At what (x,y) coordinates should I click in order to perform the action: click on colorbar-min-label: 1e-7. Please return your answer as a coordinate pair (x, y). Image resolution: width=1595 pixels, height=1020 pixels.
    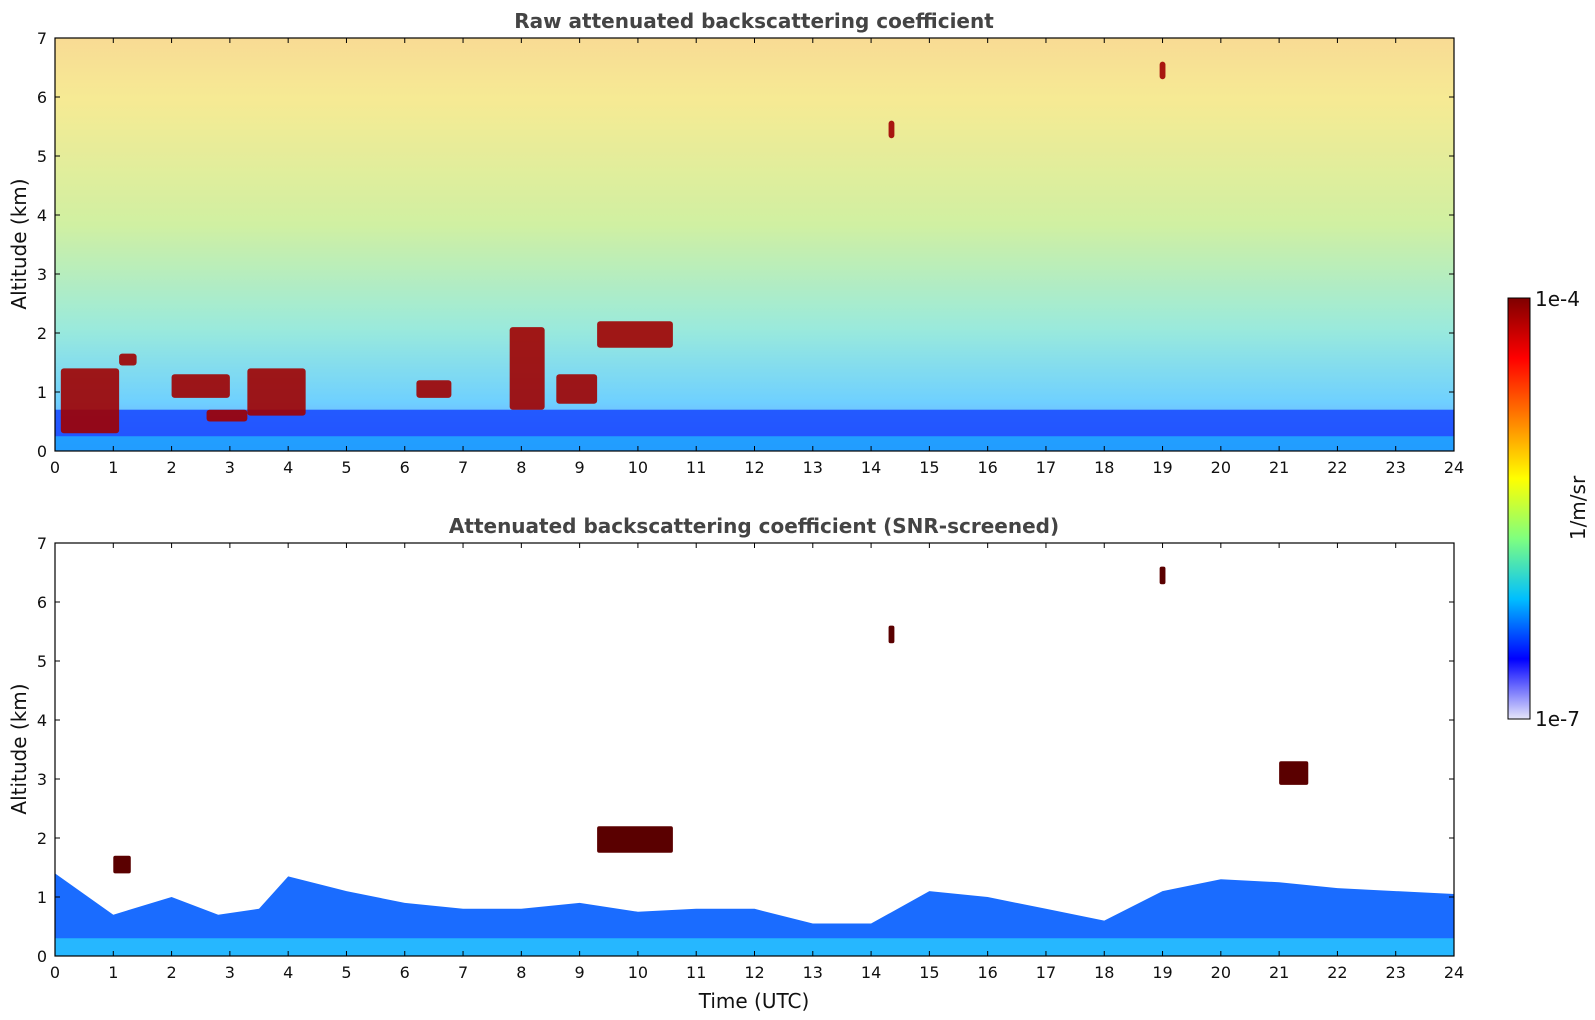
    Looking at the image, I should click on (1557, 719).